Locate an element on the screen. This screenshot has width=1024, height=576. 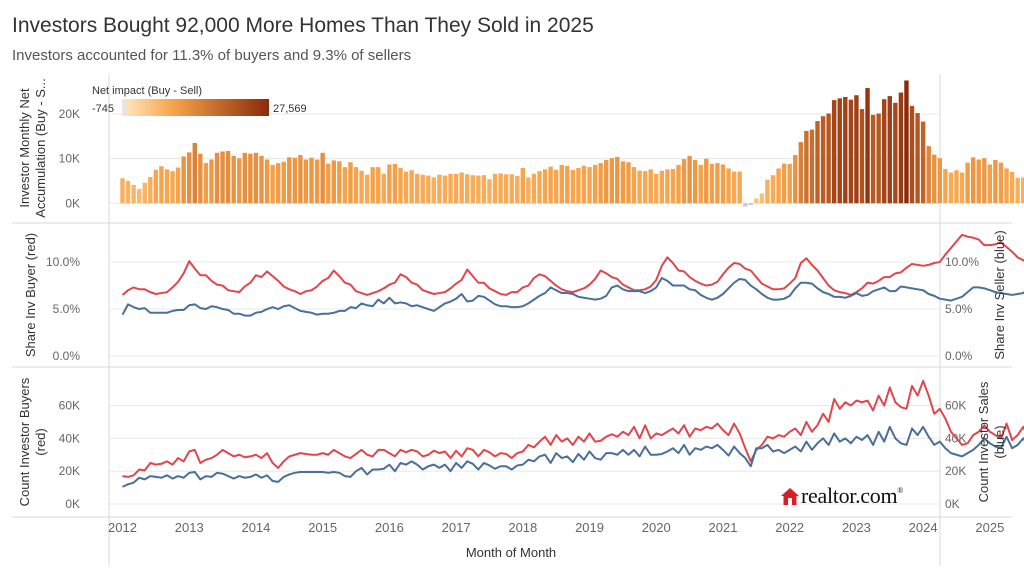
x-tick-label: 2023 is located at coordinates (856, 527).